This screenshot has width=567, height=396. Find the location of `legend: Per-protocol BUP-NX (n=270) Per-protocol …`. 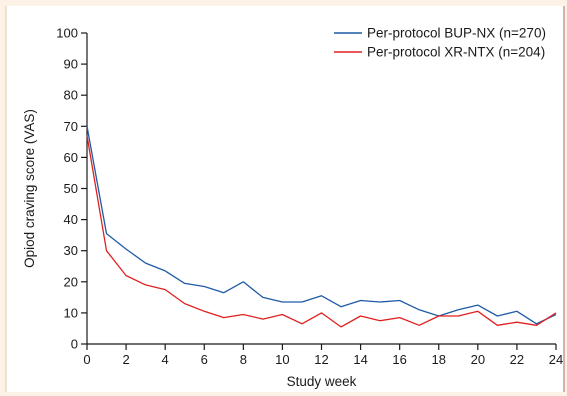

legend: Per-protocol BUP-NX (n=270) Per-protocol … is located at coordinates (440, 43).